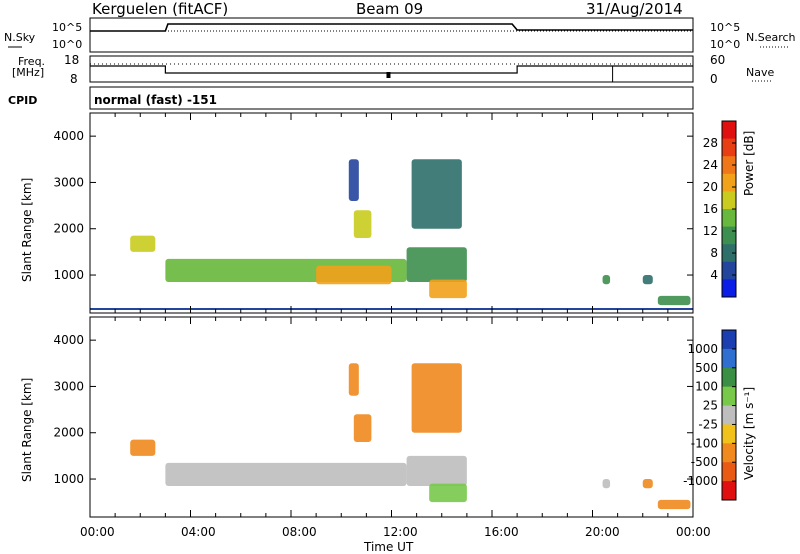 The width and height of the screenshot is (800, 554). Describe the element at coordinates (68, 229) in the screenshot. I see `power-y-tick-label-1: 2000` at that location.